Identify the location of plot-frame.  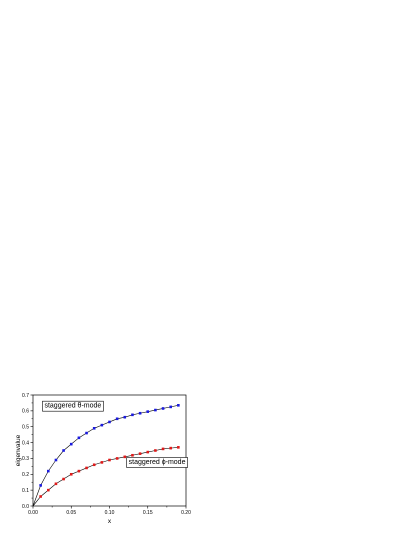
(109, 450).